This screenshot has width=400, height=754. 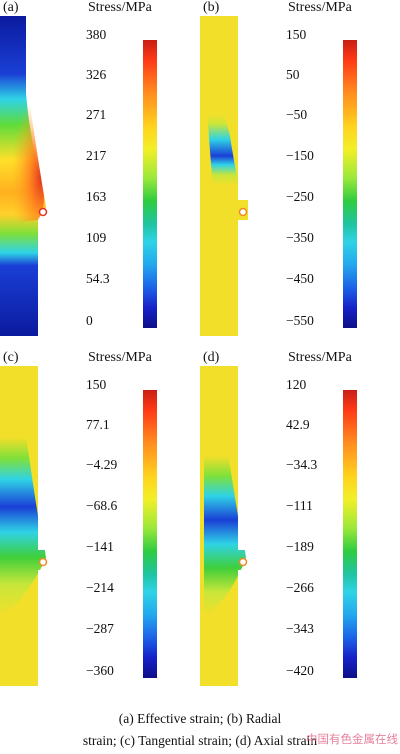 What do you see at coordinates (352, 739) in the screenshot?
I see `watermark: 中国有色金属在线` at bounding box center [352, 739].